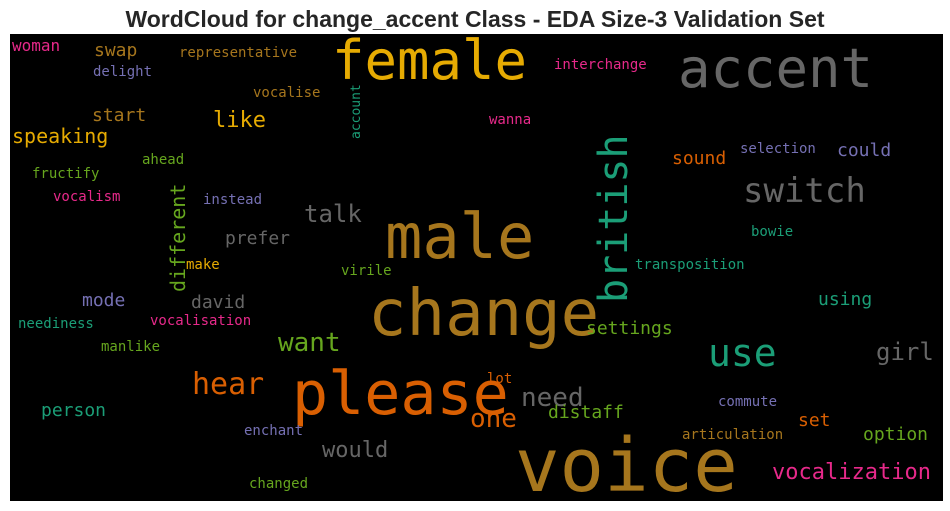 The height and width of the screenshot is (511, 950). I want to click on word-david: david, so click(218, 302).